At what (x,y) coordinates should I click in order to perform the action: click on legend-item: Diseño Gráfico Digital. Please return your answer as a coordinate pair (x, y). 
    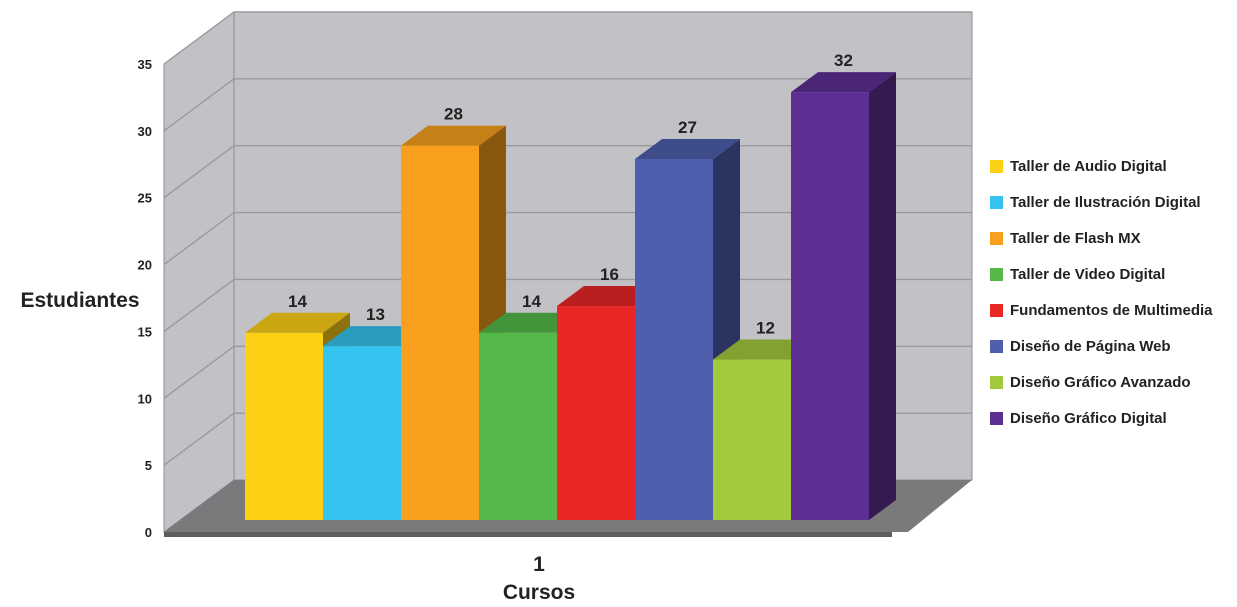
    Looking at the image, I should click on (1101, 418).